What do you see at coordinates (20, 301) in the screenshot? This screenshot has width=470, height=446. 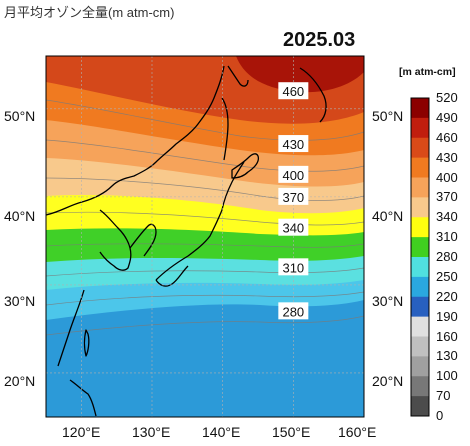 I see `lat-label-left-30n: 30°N` at bounding box center [20, 301].